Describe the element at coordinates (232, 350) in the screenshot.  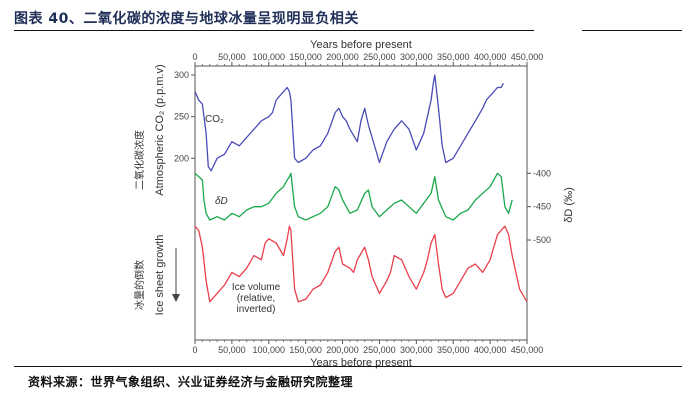
I see `x-tick-label-bottom: 50,000` at that location.